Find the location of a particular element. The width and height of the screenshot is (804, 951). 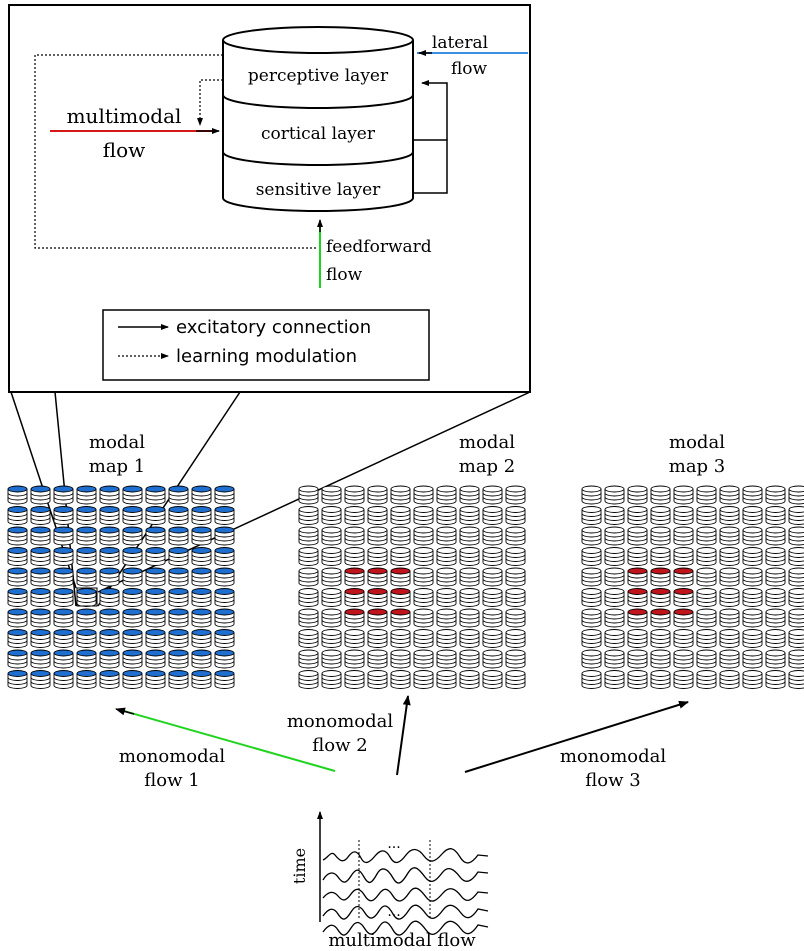

map1-label-line1: modal is located at coordinates (117, 442).